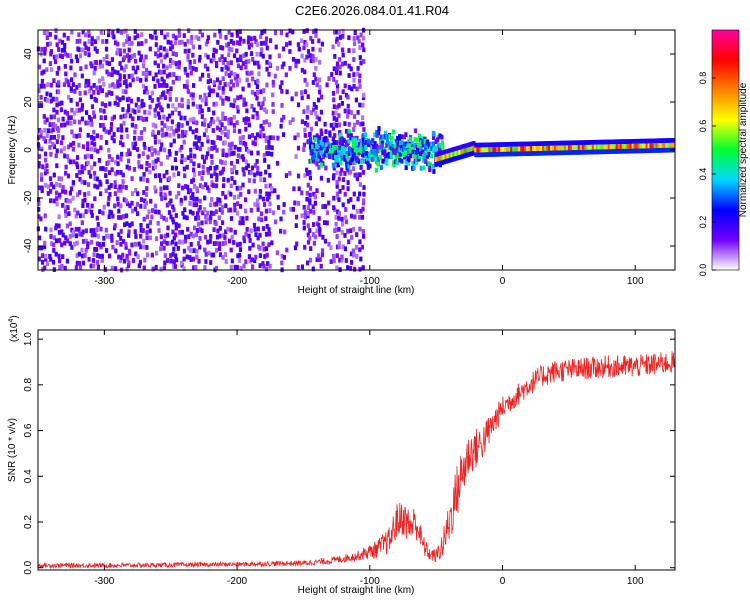 The height and width of the screenshot is (600, 750). I want to click on colorbar-tick-label: 0.2, so click(703, 222).